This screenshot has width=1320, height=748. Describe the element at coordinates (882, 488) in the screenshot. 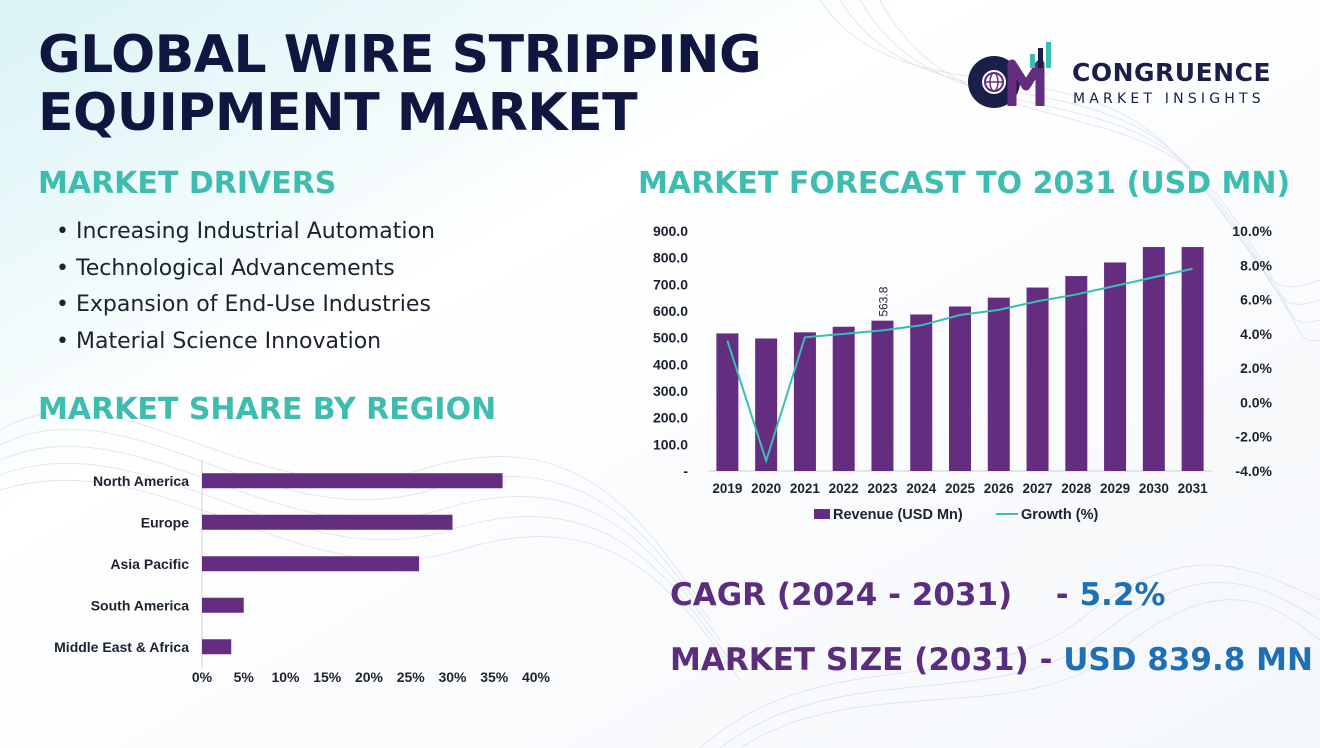

I see `x-tick-label: 2023` at that location.